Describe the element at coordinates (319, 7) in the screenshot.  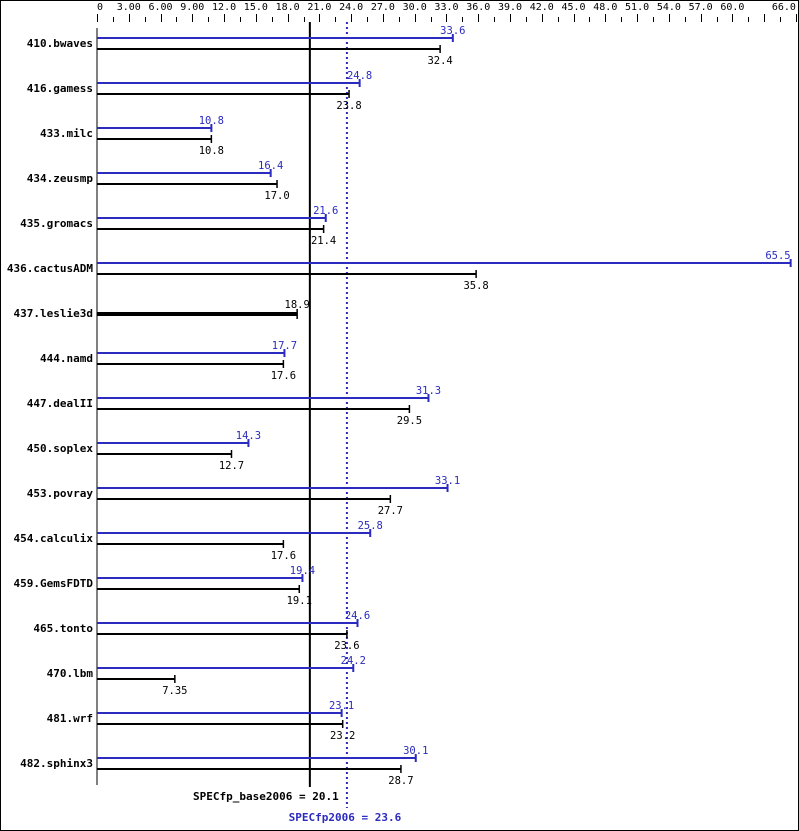
I see `tick-label: 21.0` at that location.